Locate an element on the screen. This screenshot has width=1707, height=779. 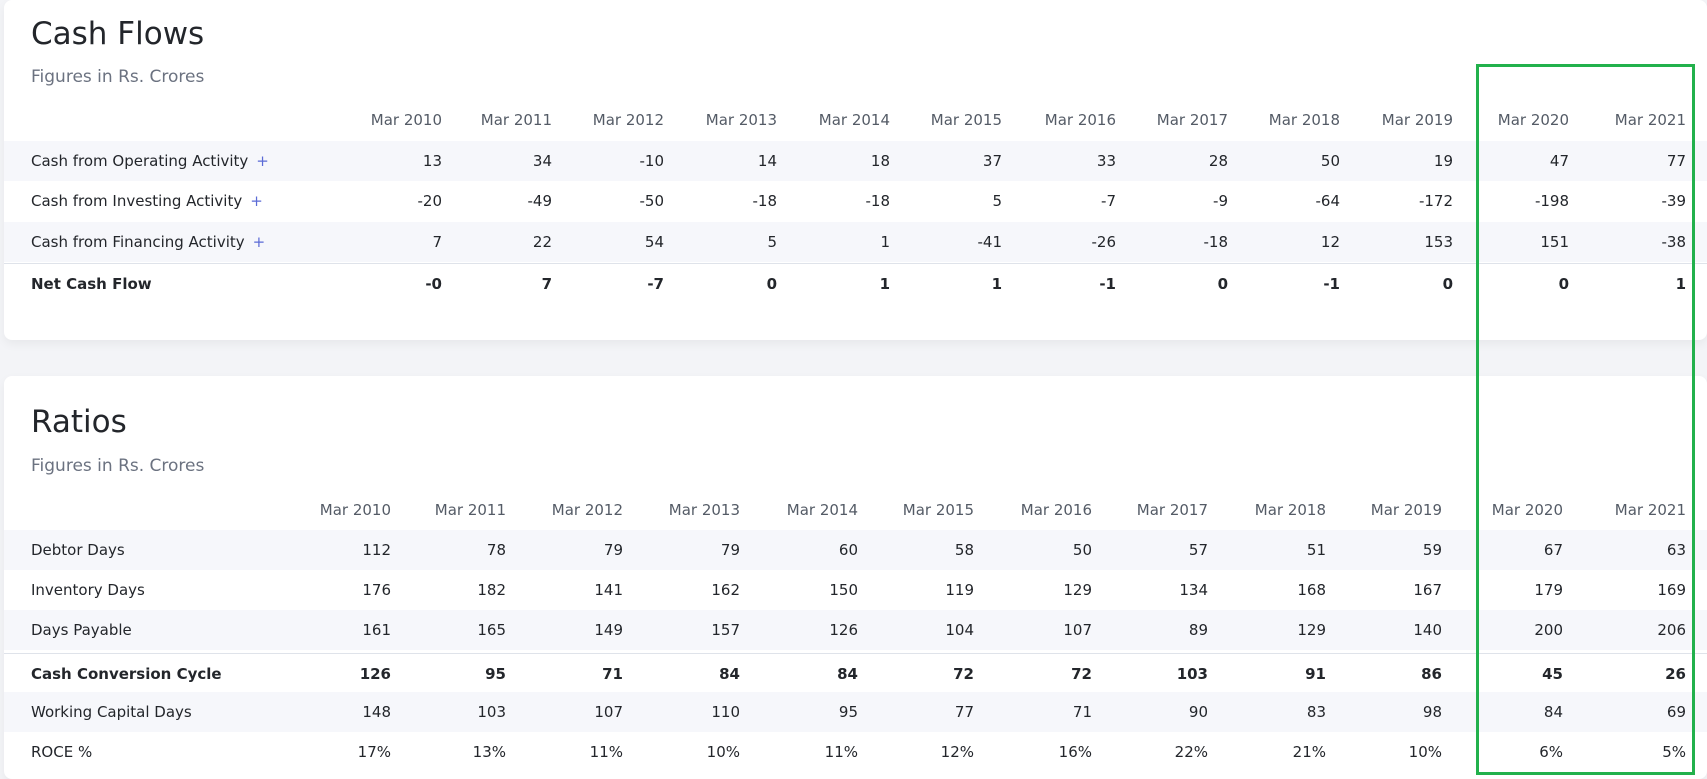
row-label: Cash from Operating Activity + is located at coordinates (150, 161).